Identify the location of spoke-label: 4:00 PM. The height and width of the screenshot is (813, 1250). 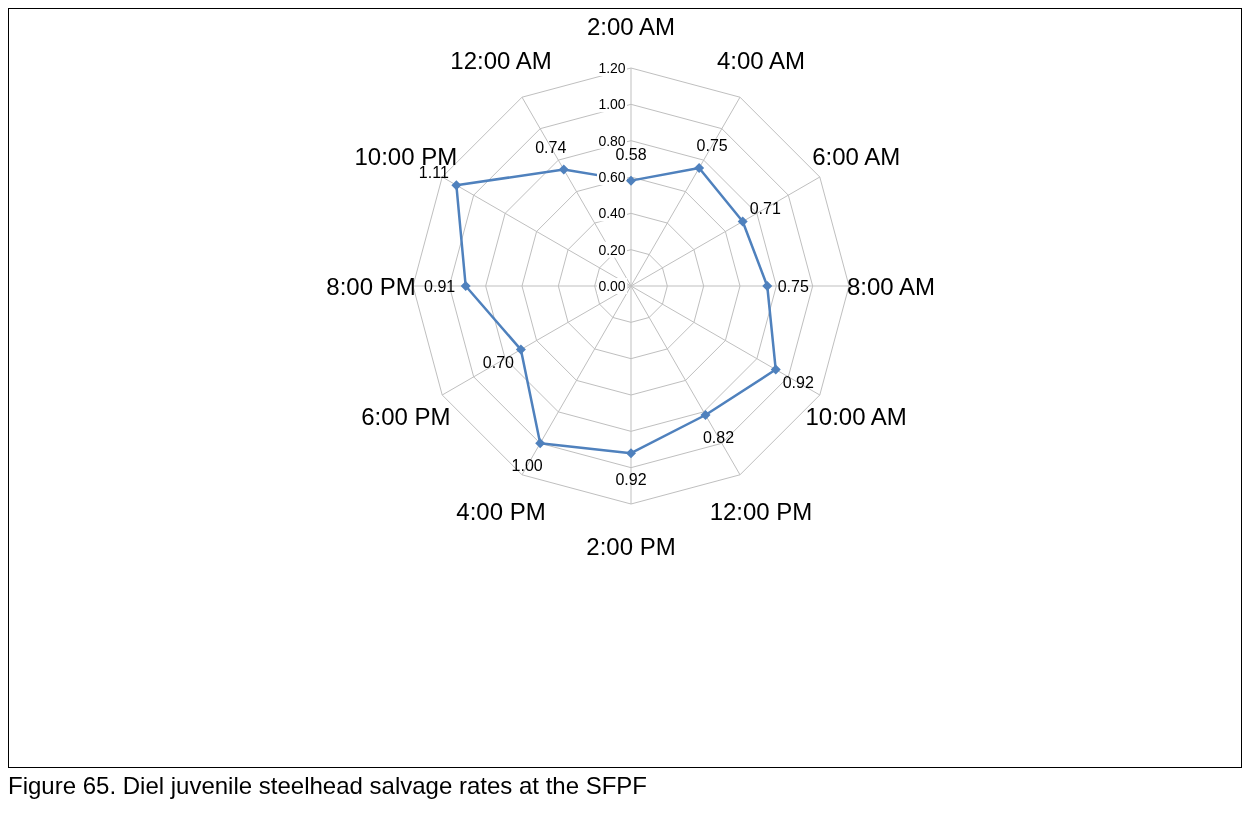
(501, 511).